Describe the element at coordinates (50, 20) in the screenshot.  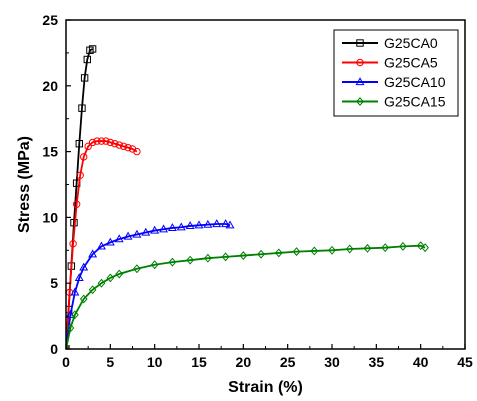
I see `y-tick-label: 25` at that location.